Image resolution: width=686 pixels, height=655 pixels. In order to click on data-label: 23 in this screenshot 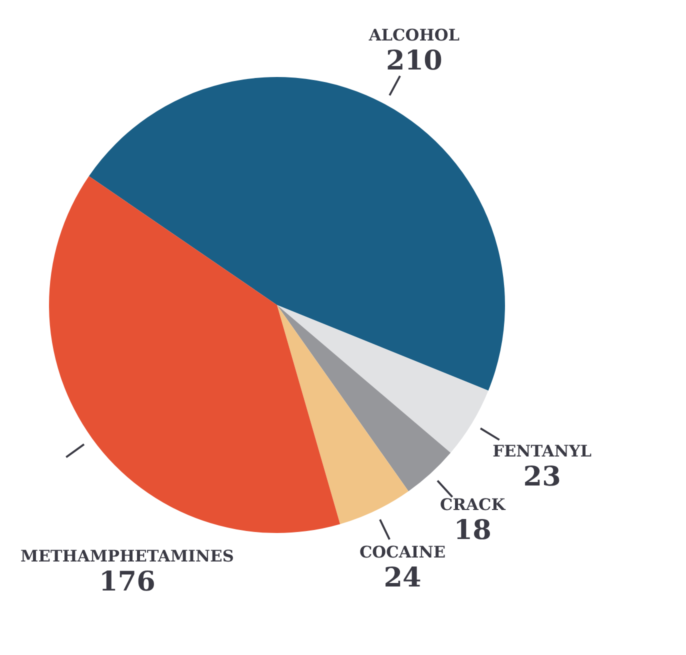, I will do `click(542, 477)`.